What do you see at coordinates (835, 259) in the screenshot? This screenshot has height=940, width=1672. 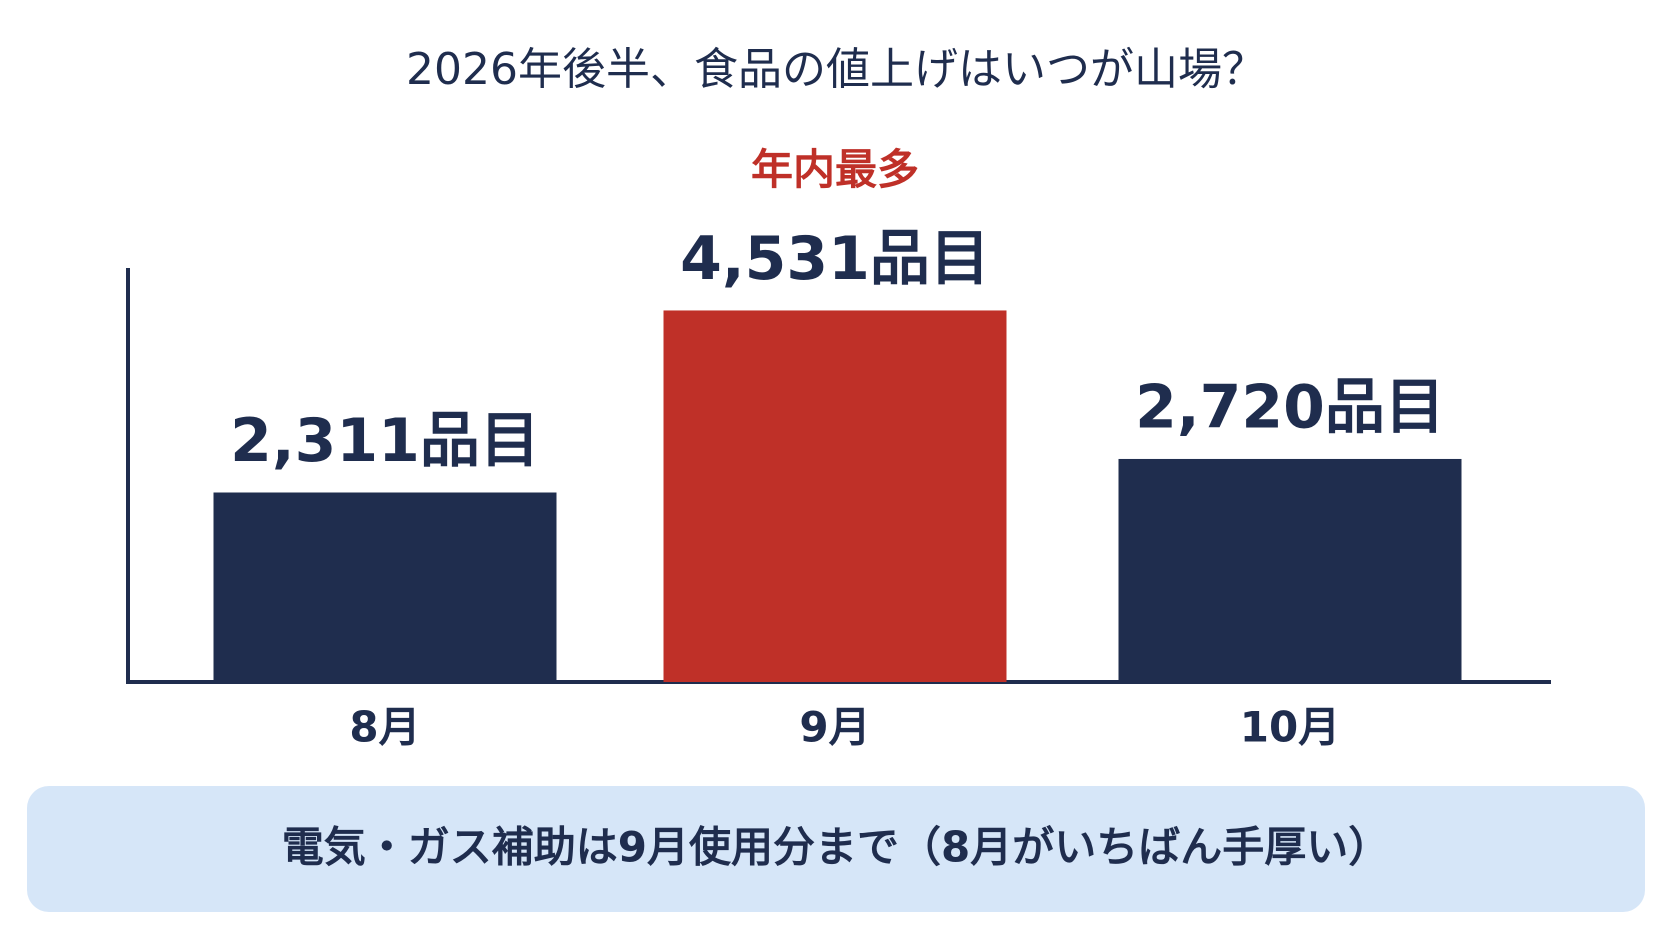 I see `value-label: 4,531品目` at bounding box center [835, 259].